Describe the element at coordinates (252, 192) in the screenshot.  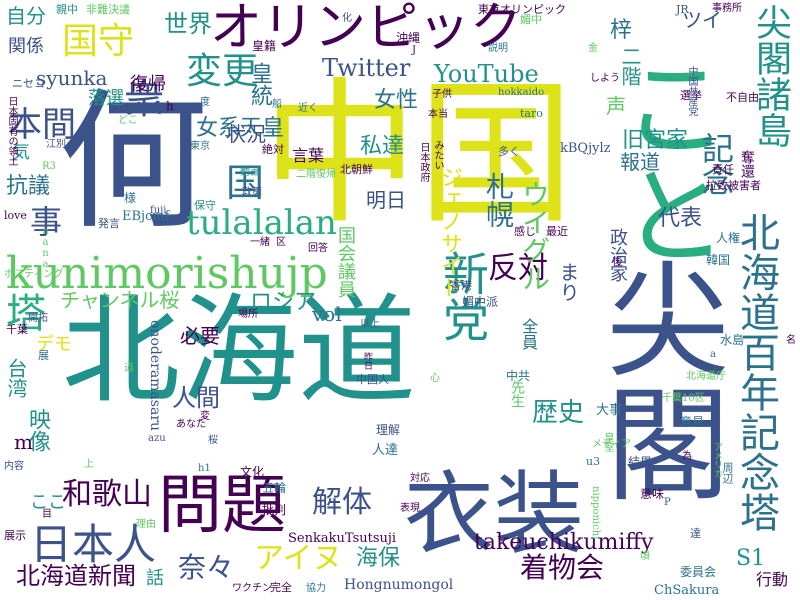
I see `word-seisaku: 政策` at that location.